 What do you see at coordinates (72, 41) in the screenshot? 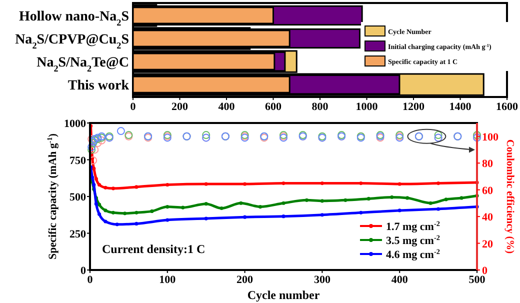
I see `y-tick-label: Na$_{2}$S/CPVP@Cu$_{2}$S` at bounding box center [72, 41].